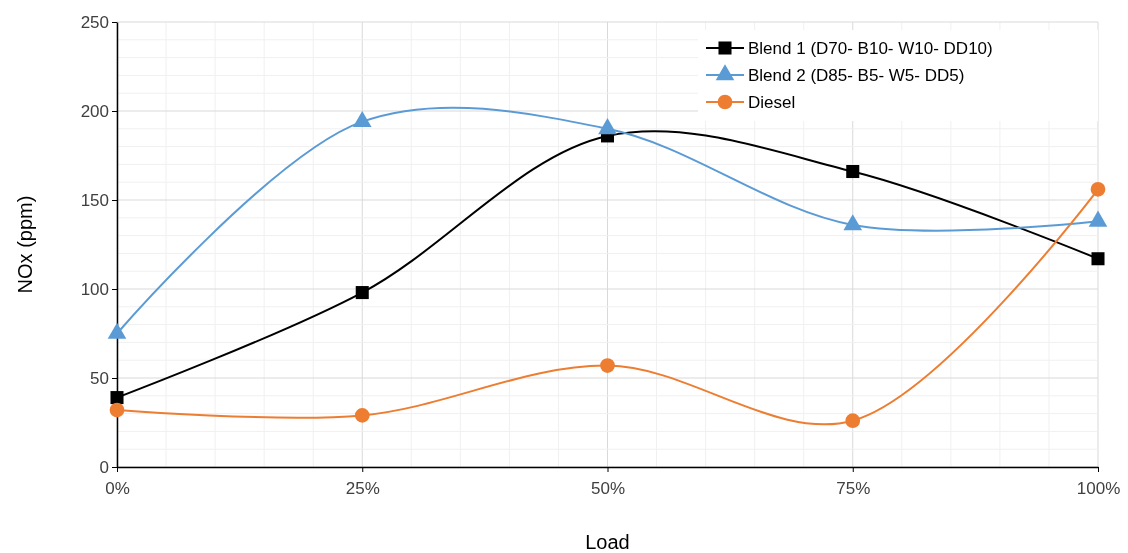 The height and width of the screenshot is (553, 1128). Describe the element at coordinates (25, 244) in the screenshot. I see `y-axis-title: NOx (ppm)` at that location.